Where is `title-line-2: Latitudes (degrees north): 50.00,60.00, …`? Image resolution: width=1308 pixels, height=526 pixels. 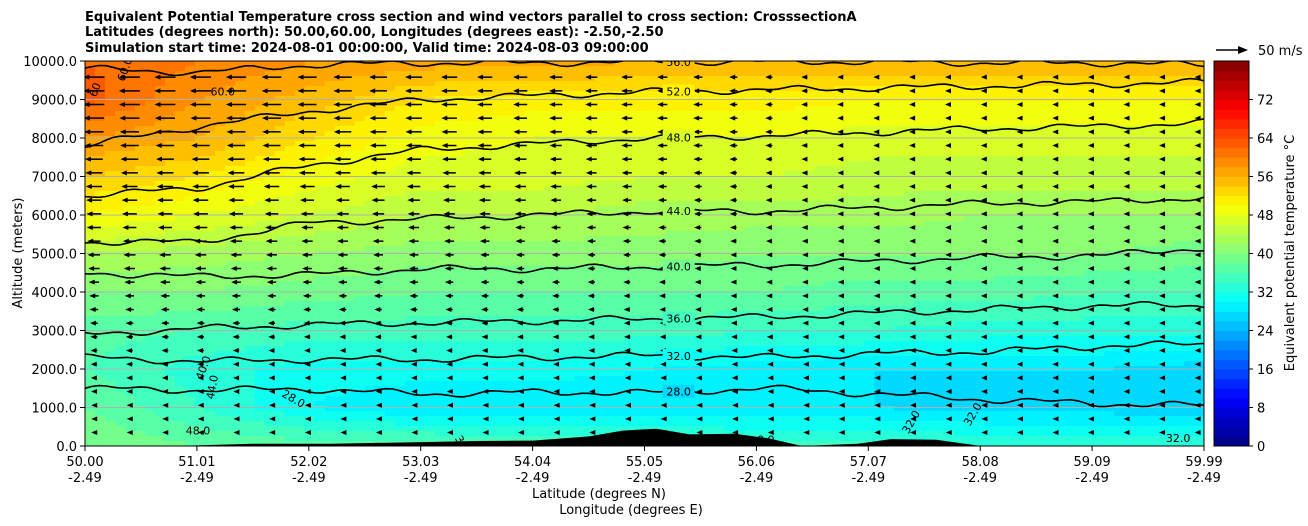 title-line-2: Latitudes (degrees north): 50.00,60.00, … is located at coordinates (374, 32).